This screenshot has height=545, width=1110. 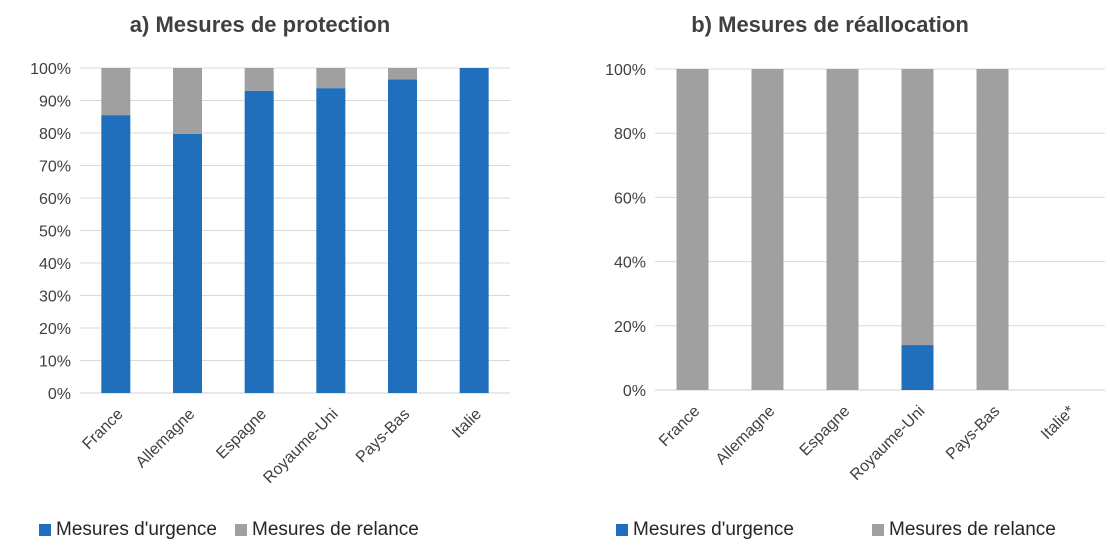 What do you see at coordinates (467, 424) in the screenshot?
I see `x-tick-label: Italie` at bounding box center [467, 424].